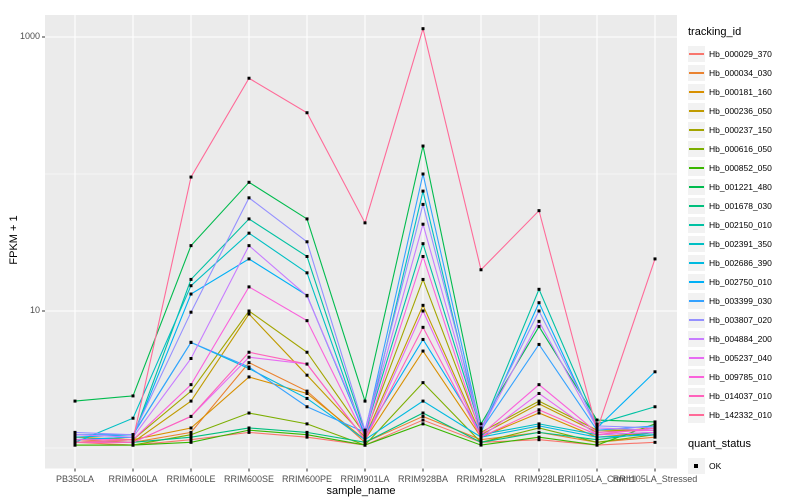  I want to click on legend-item: Hb_004884_200, so click(744, 338).